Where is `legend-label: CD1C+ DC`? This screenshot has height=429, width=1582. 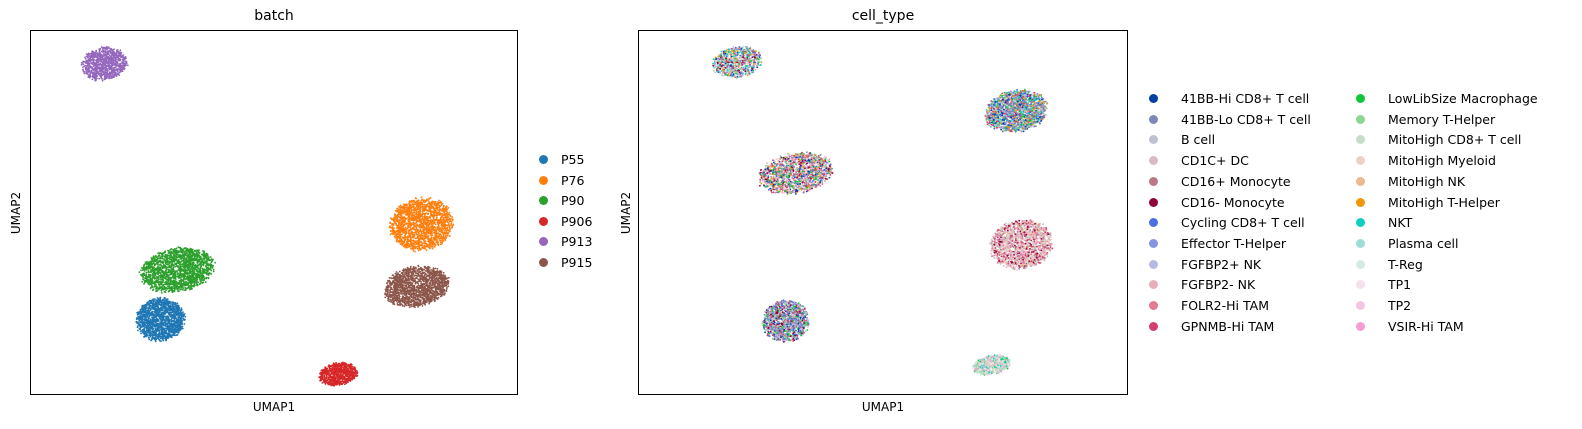 legend-label: CD1C+ DC is located at coordinates (1215, 161).